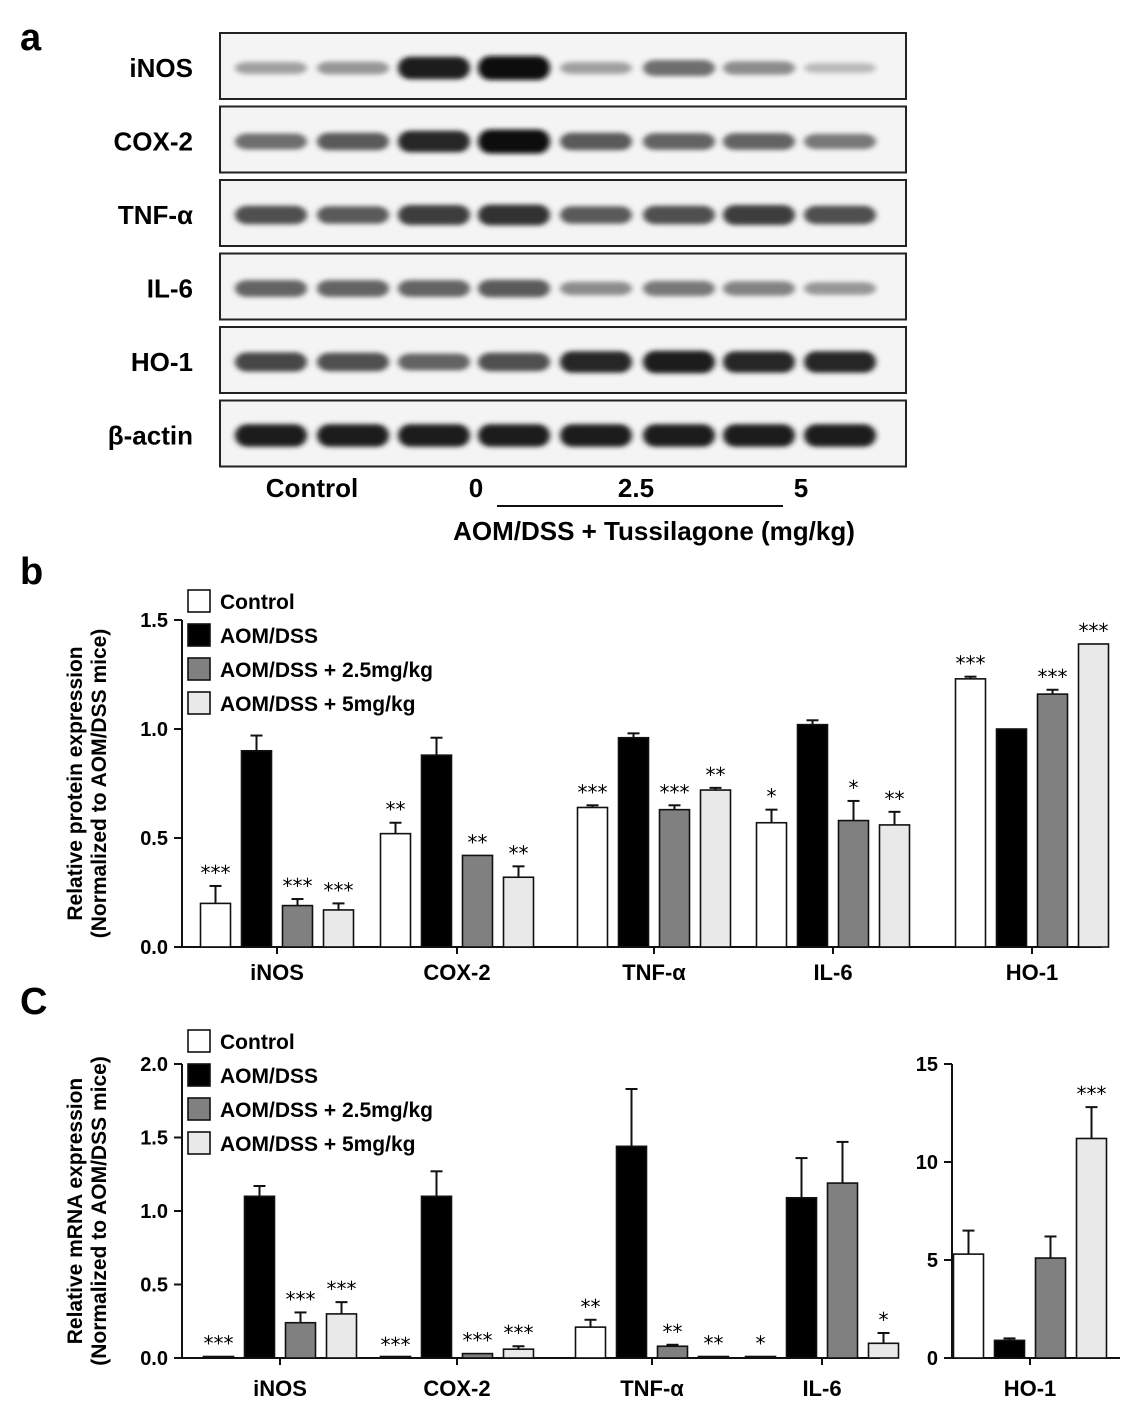  Describe the element at coordinates (199, 669) in the screenshot. I see `legend-swatch-aom-dss-2-5mg-kg` at that location.